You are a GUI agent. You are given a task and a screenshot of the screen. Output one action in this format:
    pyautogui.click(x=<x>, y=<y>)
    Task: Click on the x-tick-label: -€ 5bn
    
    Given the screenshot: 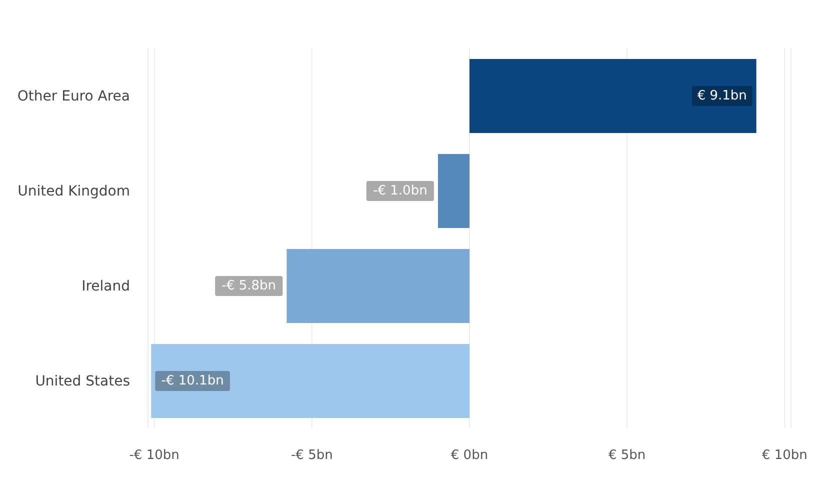 What is the action you would take?
    pyautogui.click(x=311, y=456)
    